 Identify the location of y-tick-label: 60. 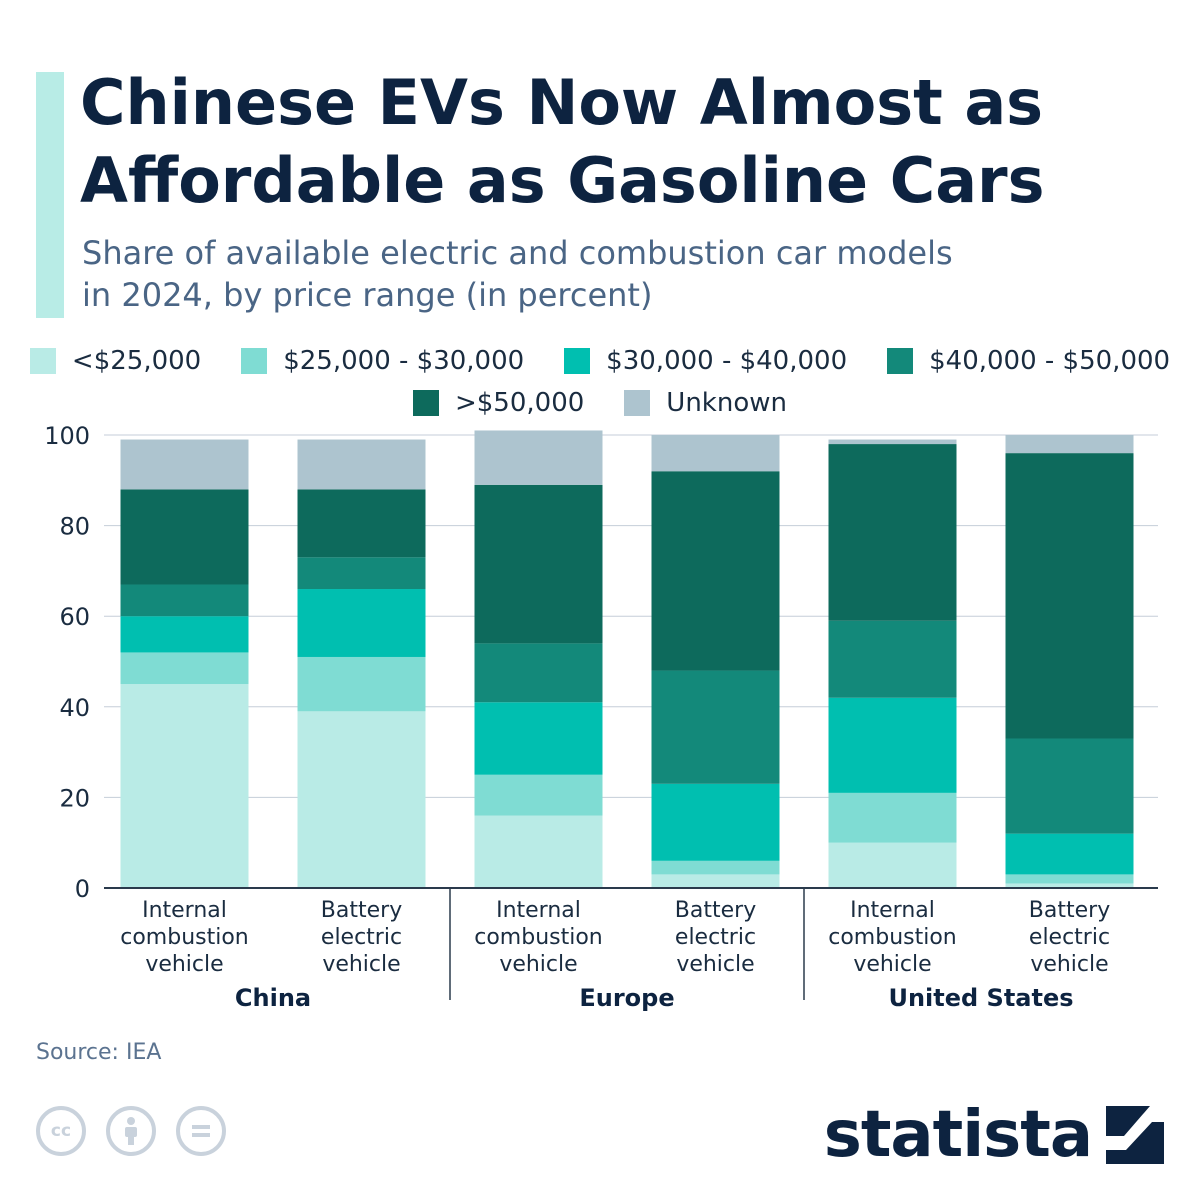
(74, 617).